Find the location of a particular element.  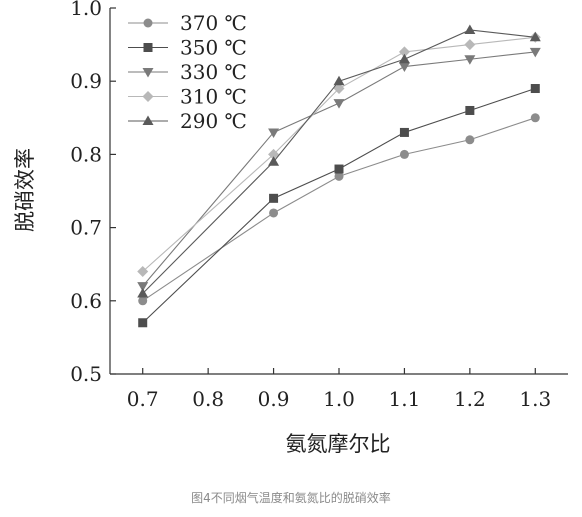

legend-item: 290 ℃ is located at coordinates (187, 121).